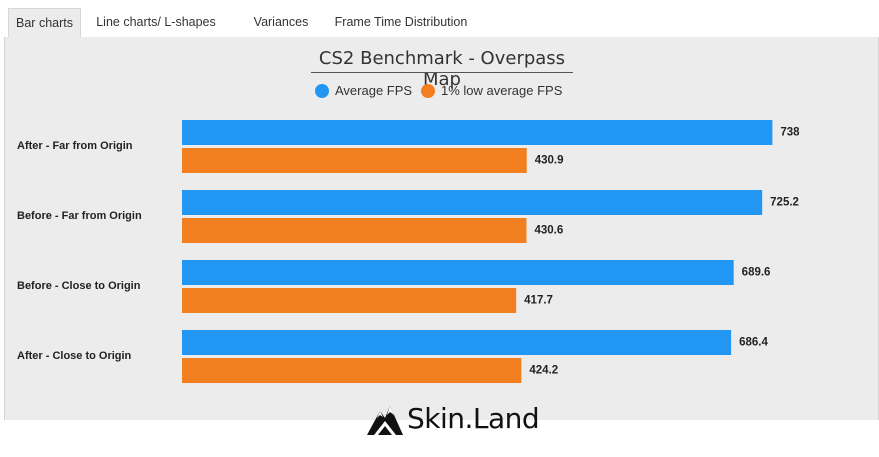 Image resolution: width=879 pixels, height=457 pixels. What do you see at coordinates (543, 371) in the screenshot?
I see `data-label-1-low-average-fps-after-close-to-origin: 424.2` at bounding box center [543, 371].